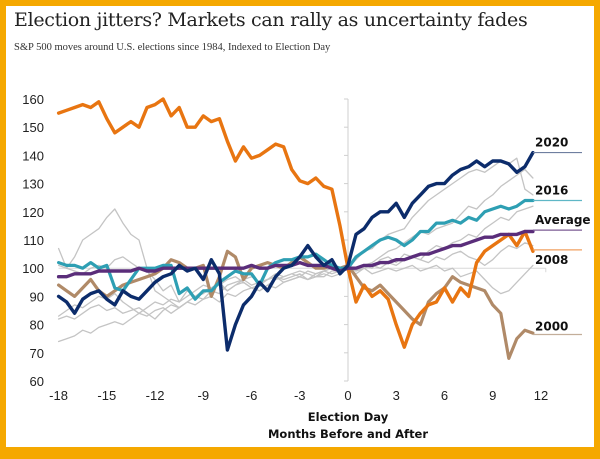  What do you see at coordinates (348, 417) in the screenshot?
I see `x-axis-label: Election Day` at bounding box center [348, 417].